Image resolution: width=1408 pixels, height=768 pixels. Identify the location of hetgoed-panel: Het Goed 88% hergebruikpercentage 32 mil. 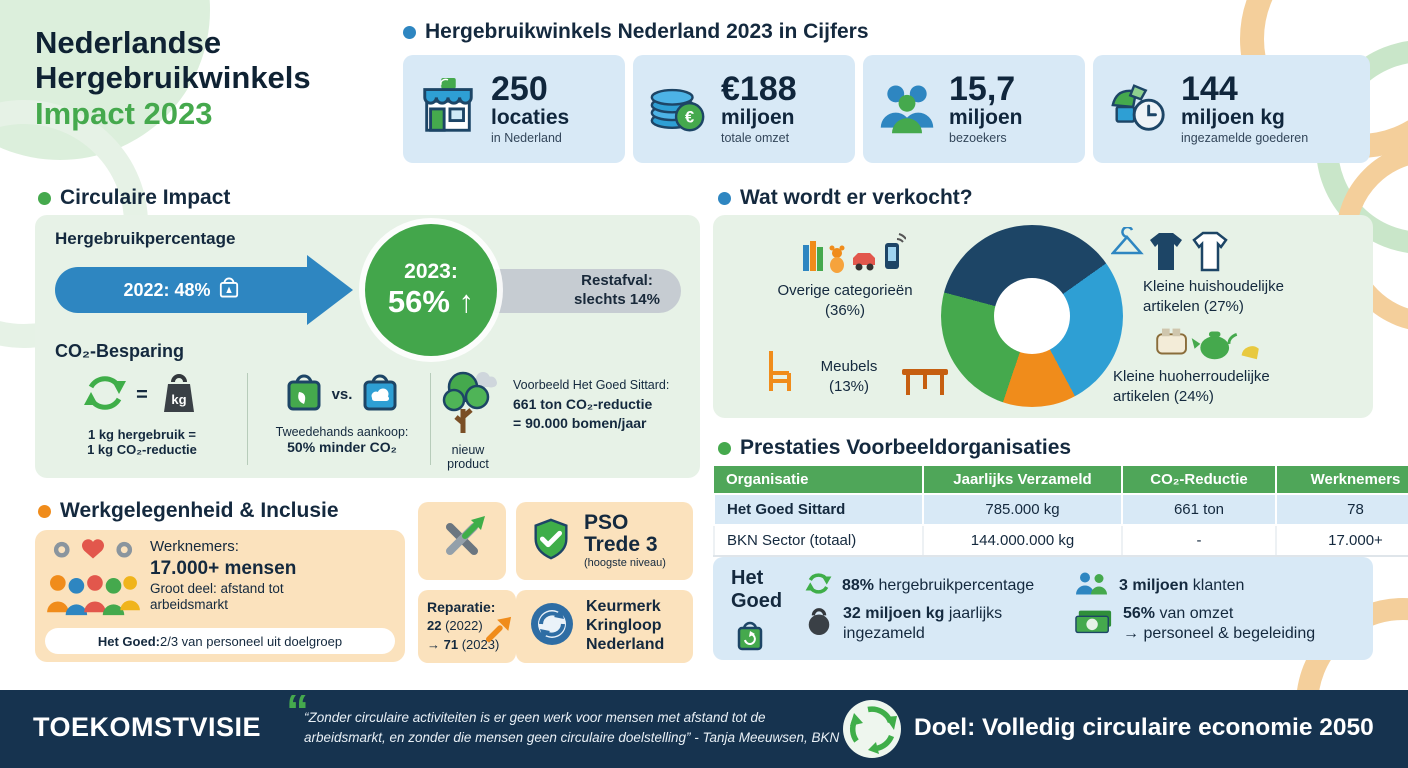
(1043, 608).